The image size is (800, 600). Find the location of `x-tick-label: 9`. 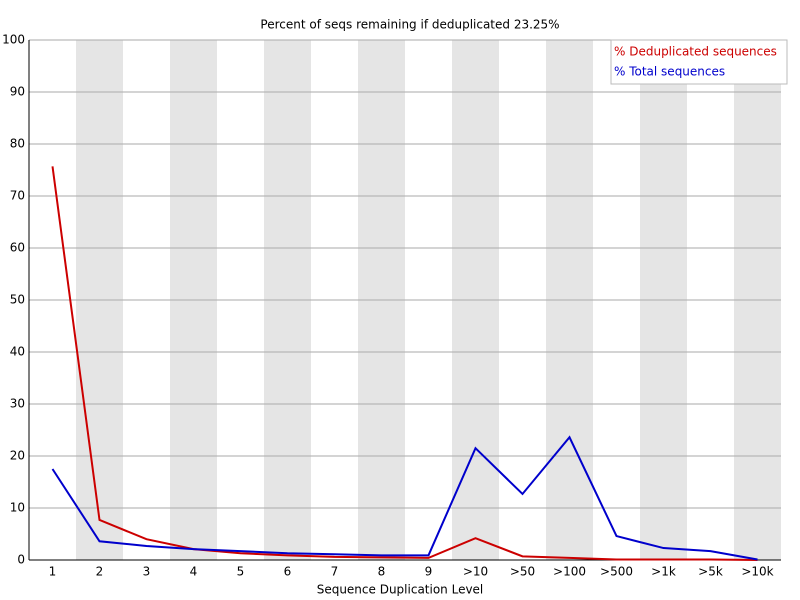

x-tick-label: 9 is located at coordinates (429, 572).